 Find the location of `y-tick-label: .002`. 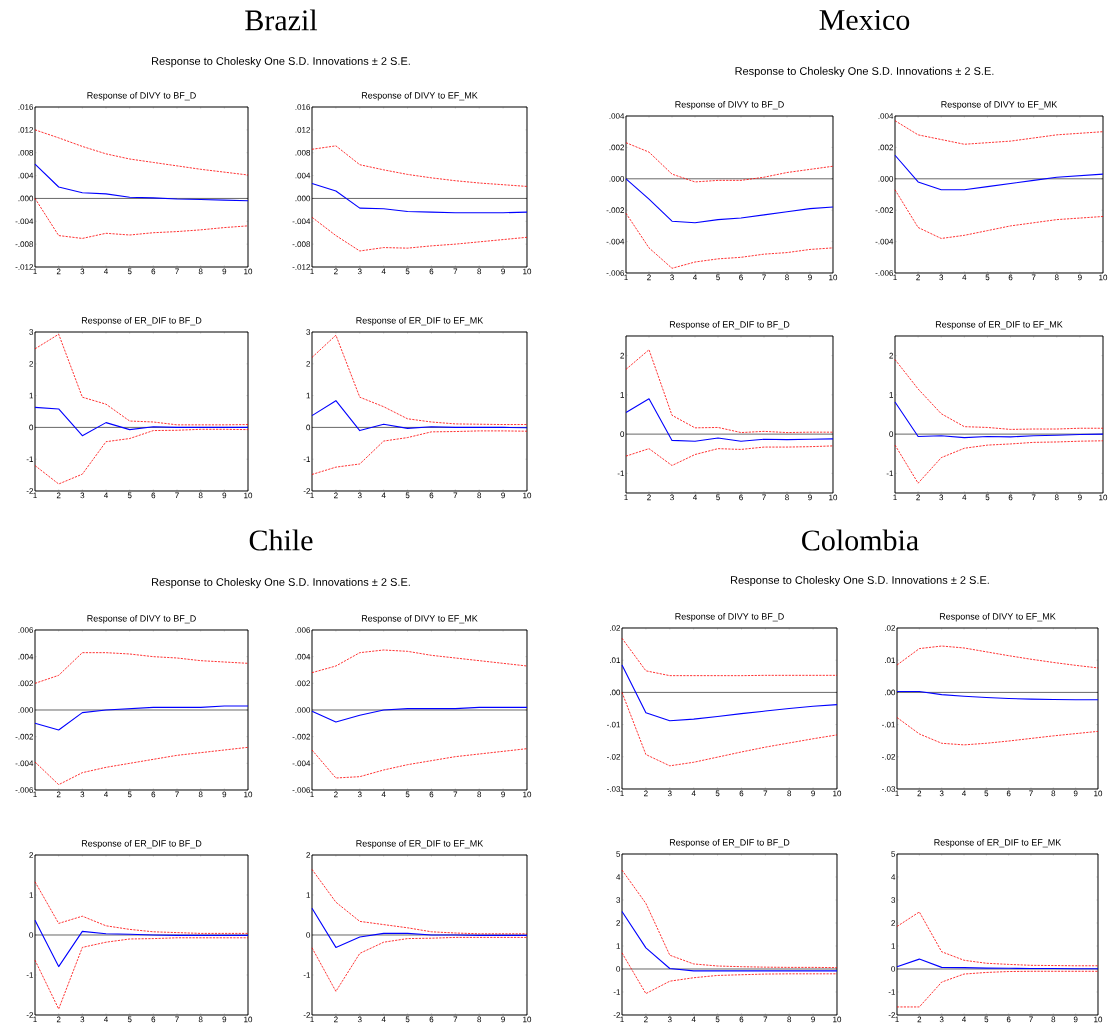

y-tick-label: .002 is located at coordinates (26, 683).